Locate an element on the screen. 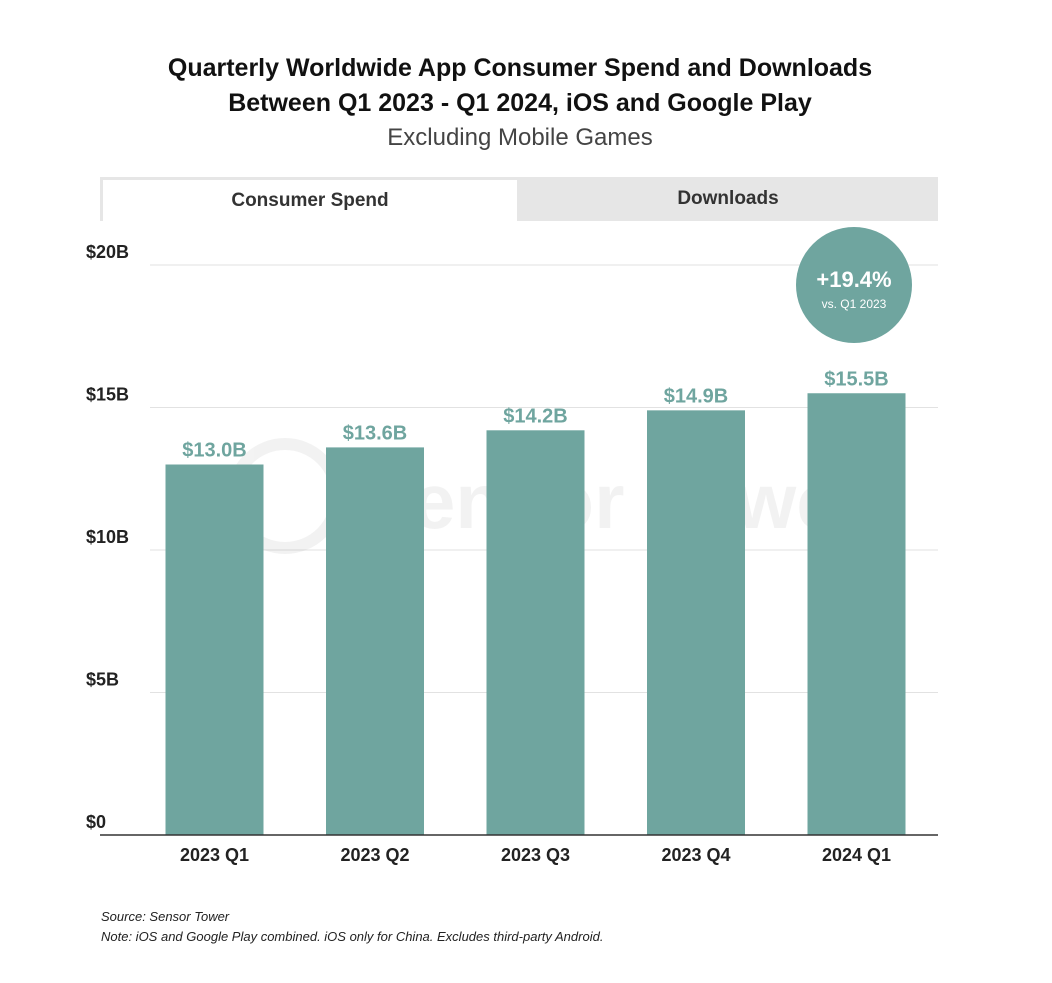  source-note: Source: Sensor Tower is located at coordinates (165, 916).